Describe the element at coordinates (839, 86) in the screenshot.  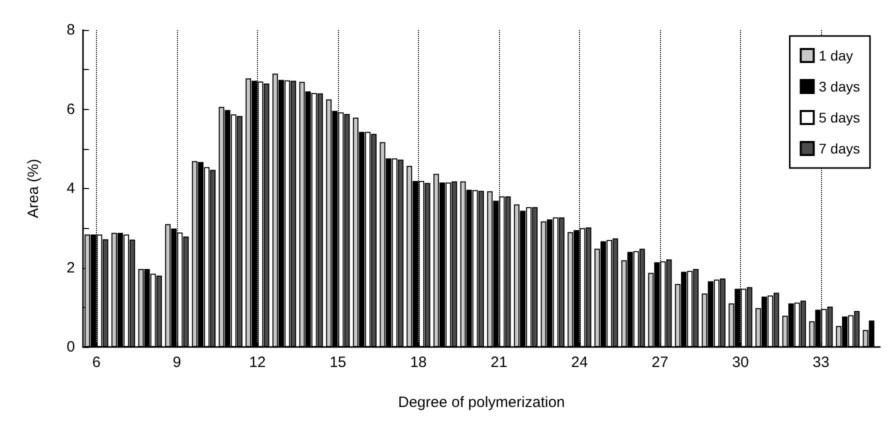
I see `legend-label: 3 days` at that location.